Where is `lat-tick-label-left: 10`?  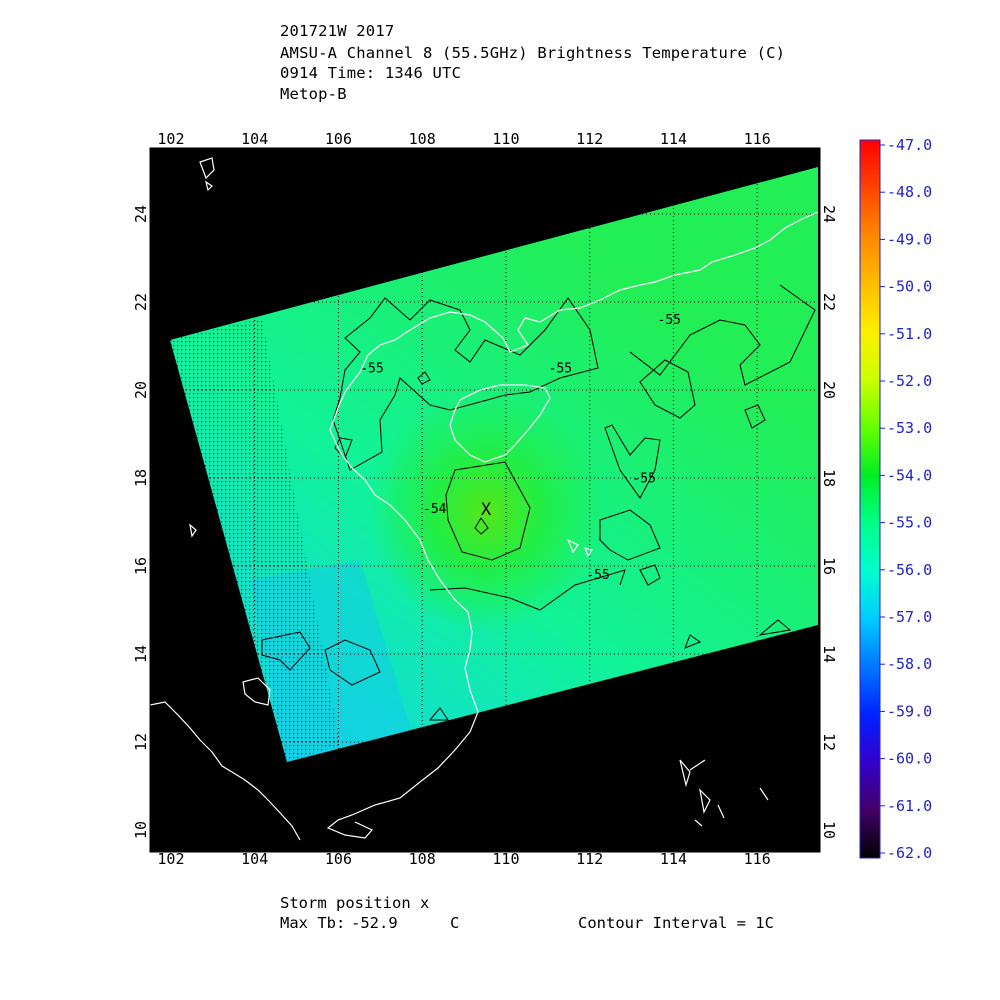 lat-tick-label-left: 10 is located at coordinates (141, 830).